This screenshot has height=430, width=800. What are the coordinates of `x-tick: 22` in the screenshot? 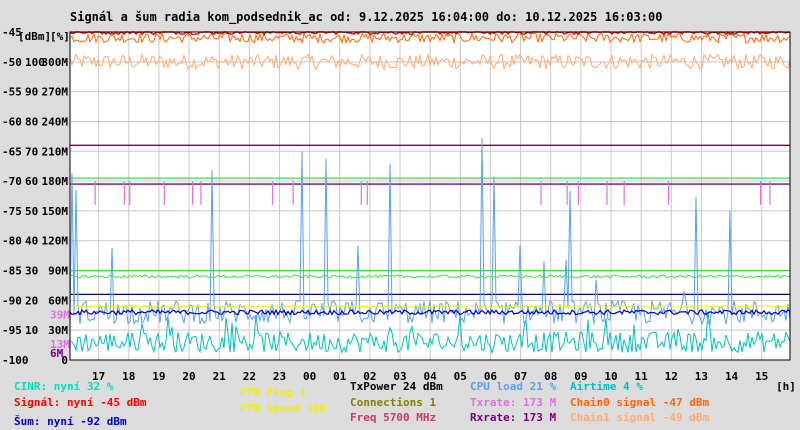 It's located at (249, 376).